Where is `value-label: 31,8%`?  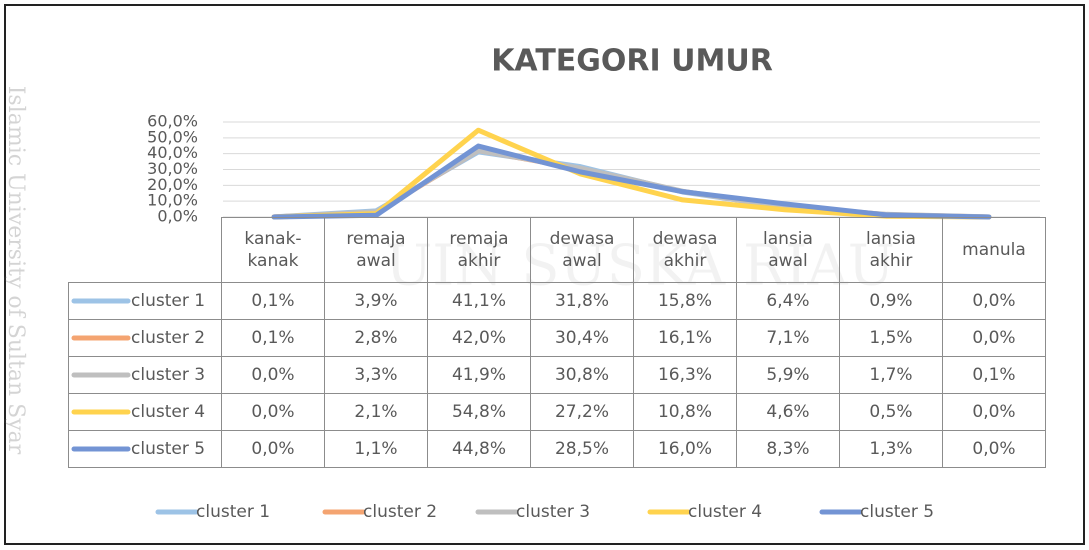 value-label: 31,8% is located at coordinates (582, 301).